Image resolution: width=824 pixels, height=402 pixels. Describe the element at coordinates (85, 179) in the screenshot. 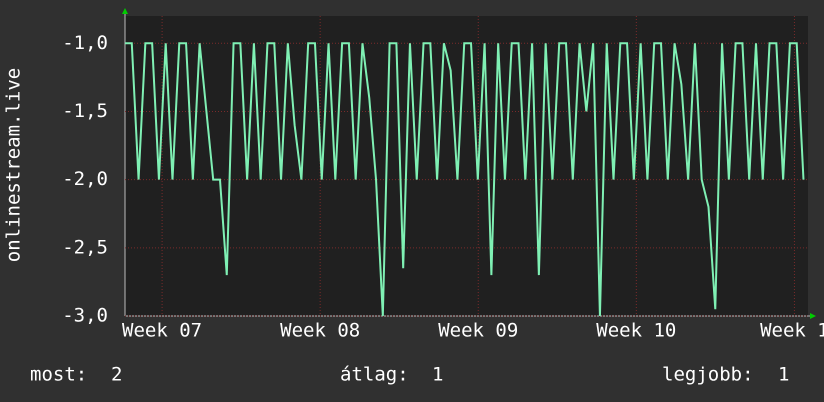

I see `y-tick-label: -2,0` at that location.